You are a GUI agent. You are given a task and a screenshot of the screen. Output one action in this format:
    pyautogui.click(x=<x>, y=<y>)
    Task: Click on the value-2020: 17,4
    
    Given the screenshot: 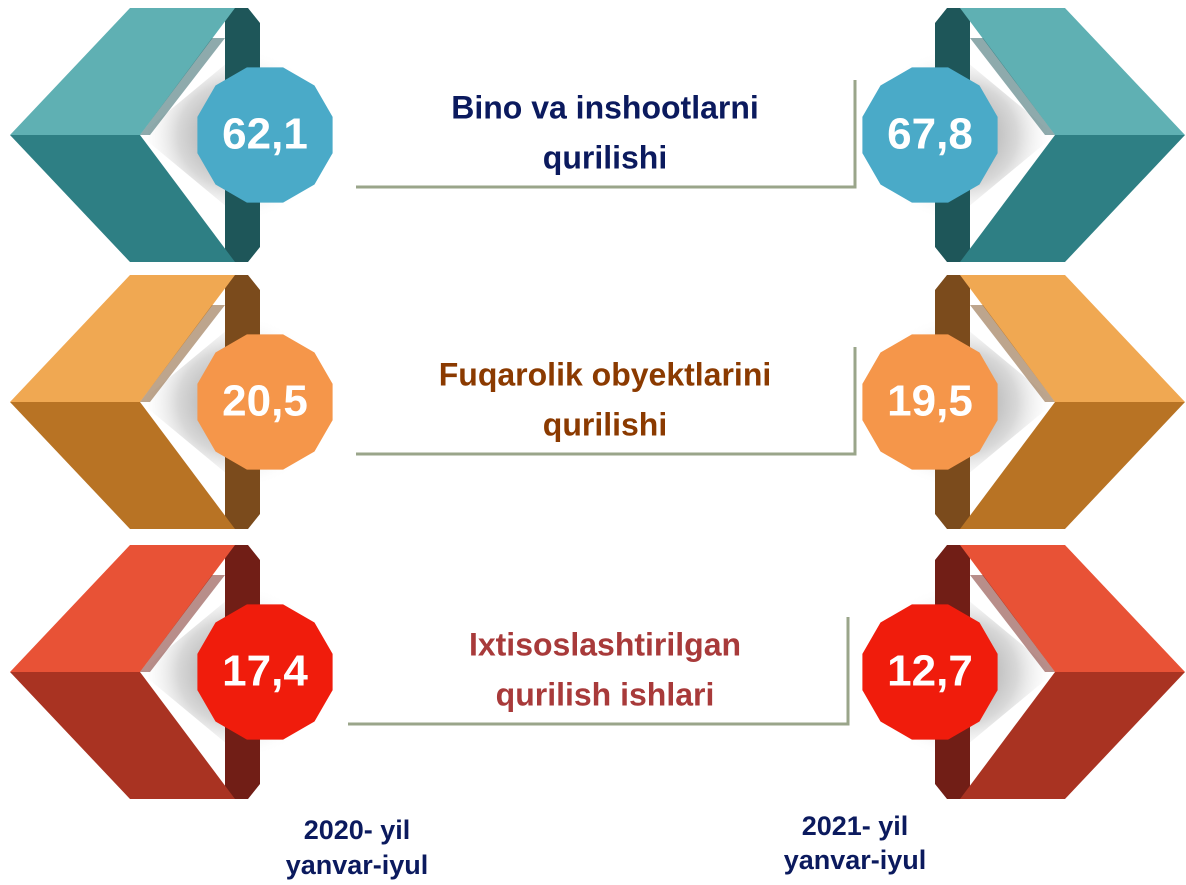 What is the action you would take?
    pyautogui.click(x=265, y=671)
    